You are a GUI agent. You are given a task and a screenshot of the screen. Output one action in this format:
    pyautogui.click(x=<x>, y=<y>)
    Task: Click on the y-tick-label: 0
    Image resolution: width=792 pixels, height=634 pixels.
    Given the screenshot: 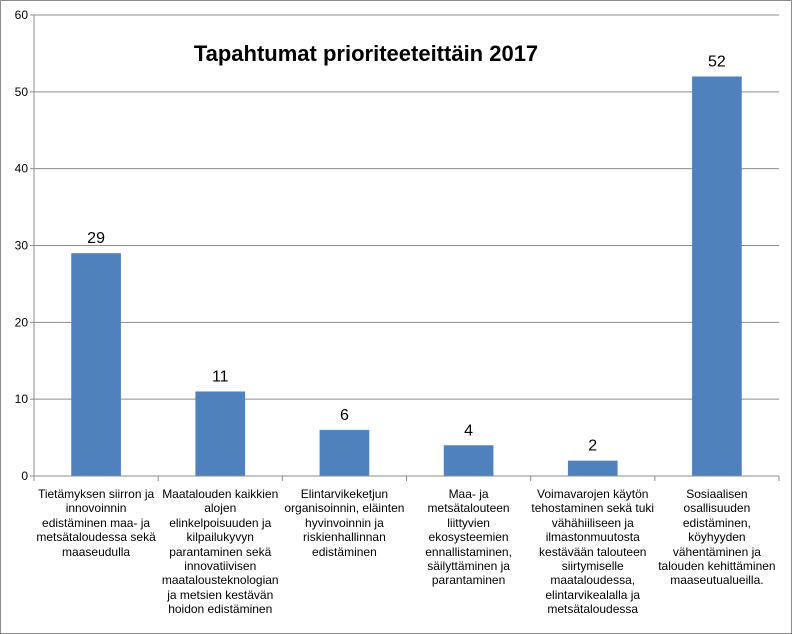 What is the action you would take?
    pyautogui.click(x=24, y=476)
    